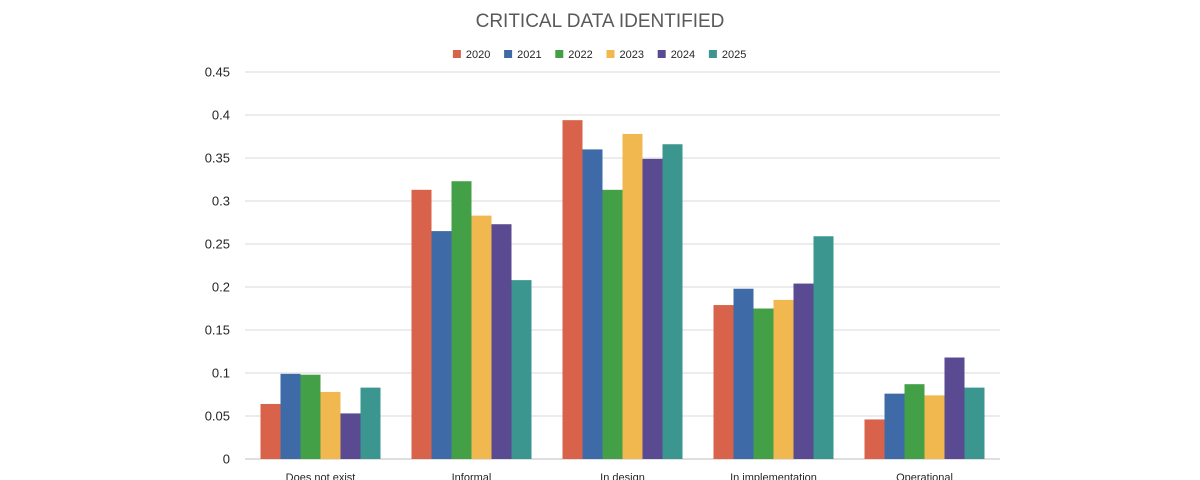 The width and height of the screenshot is (1200, 480). I want to click on legend-swatch-2022, so click(559, 54).